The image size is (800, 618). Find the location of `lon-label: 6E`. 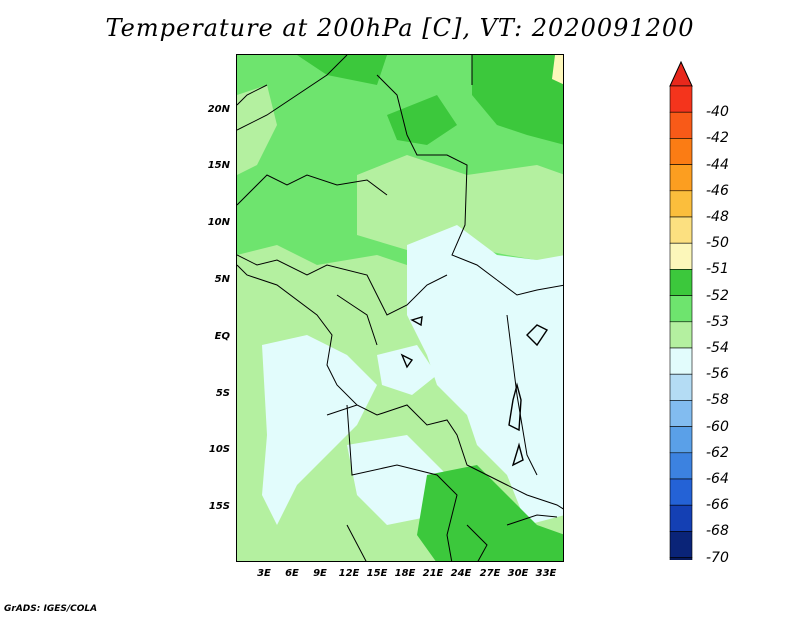

lon-label: 6E is located at coordinates (292, 573).